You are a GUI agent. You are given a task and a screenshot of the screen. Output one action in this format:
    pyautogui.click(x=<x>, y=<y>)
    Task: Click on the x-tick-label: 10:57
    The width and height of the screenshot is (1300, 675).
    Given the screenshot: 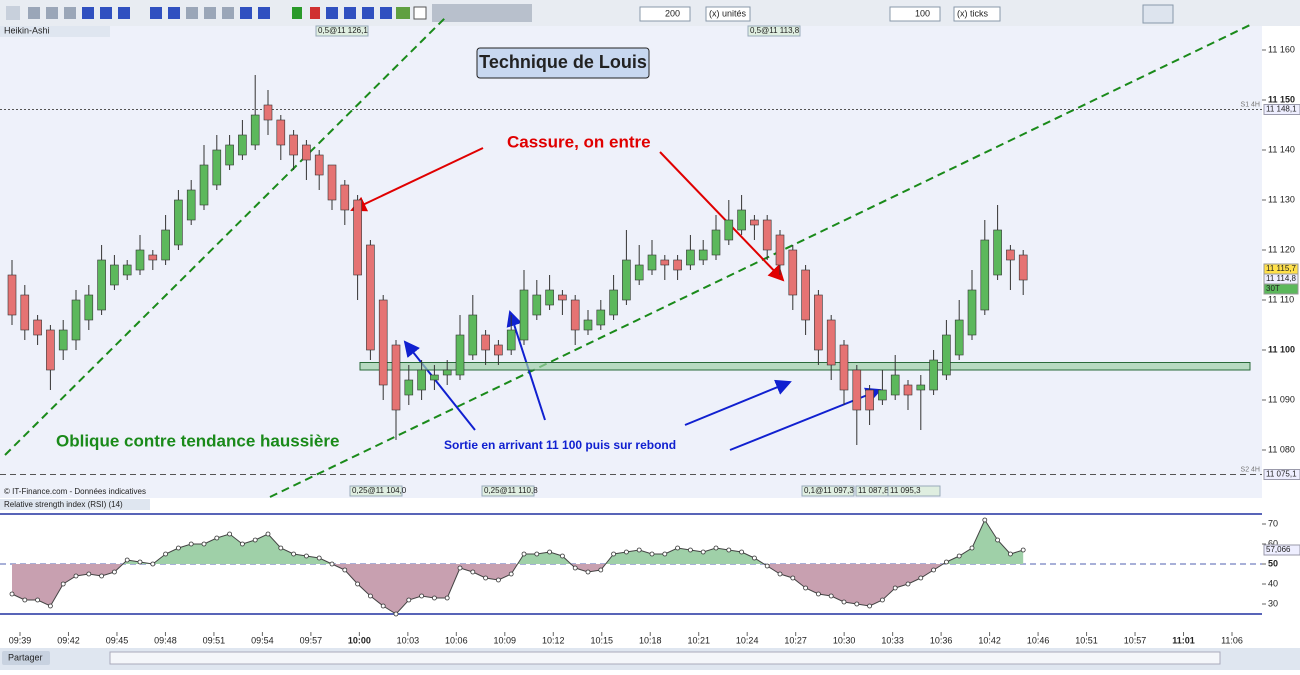 What is the action you would take?
    pyautogui.click(x=1135, y=640)
    